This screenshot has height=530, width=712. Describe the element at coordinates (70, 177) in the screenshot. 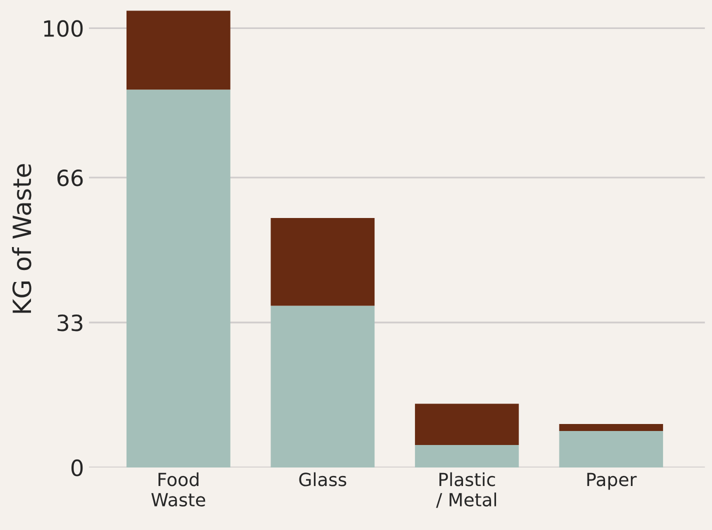

I see `y-tick-label: 66` at that location.